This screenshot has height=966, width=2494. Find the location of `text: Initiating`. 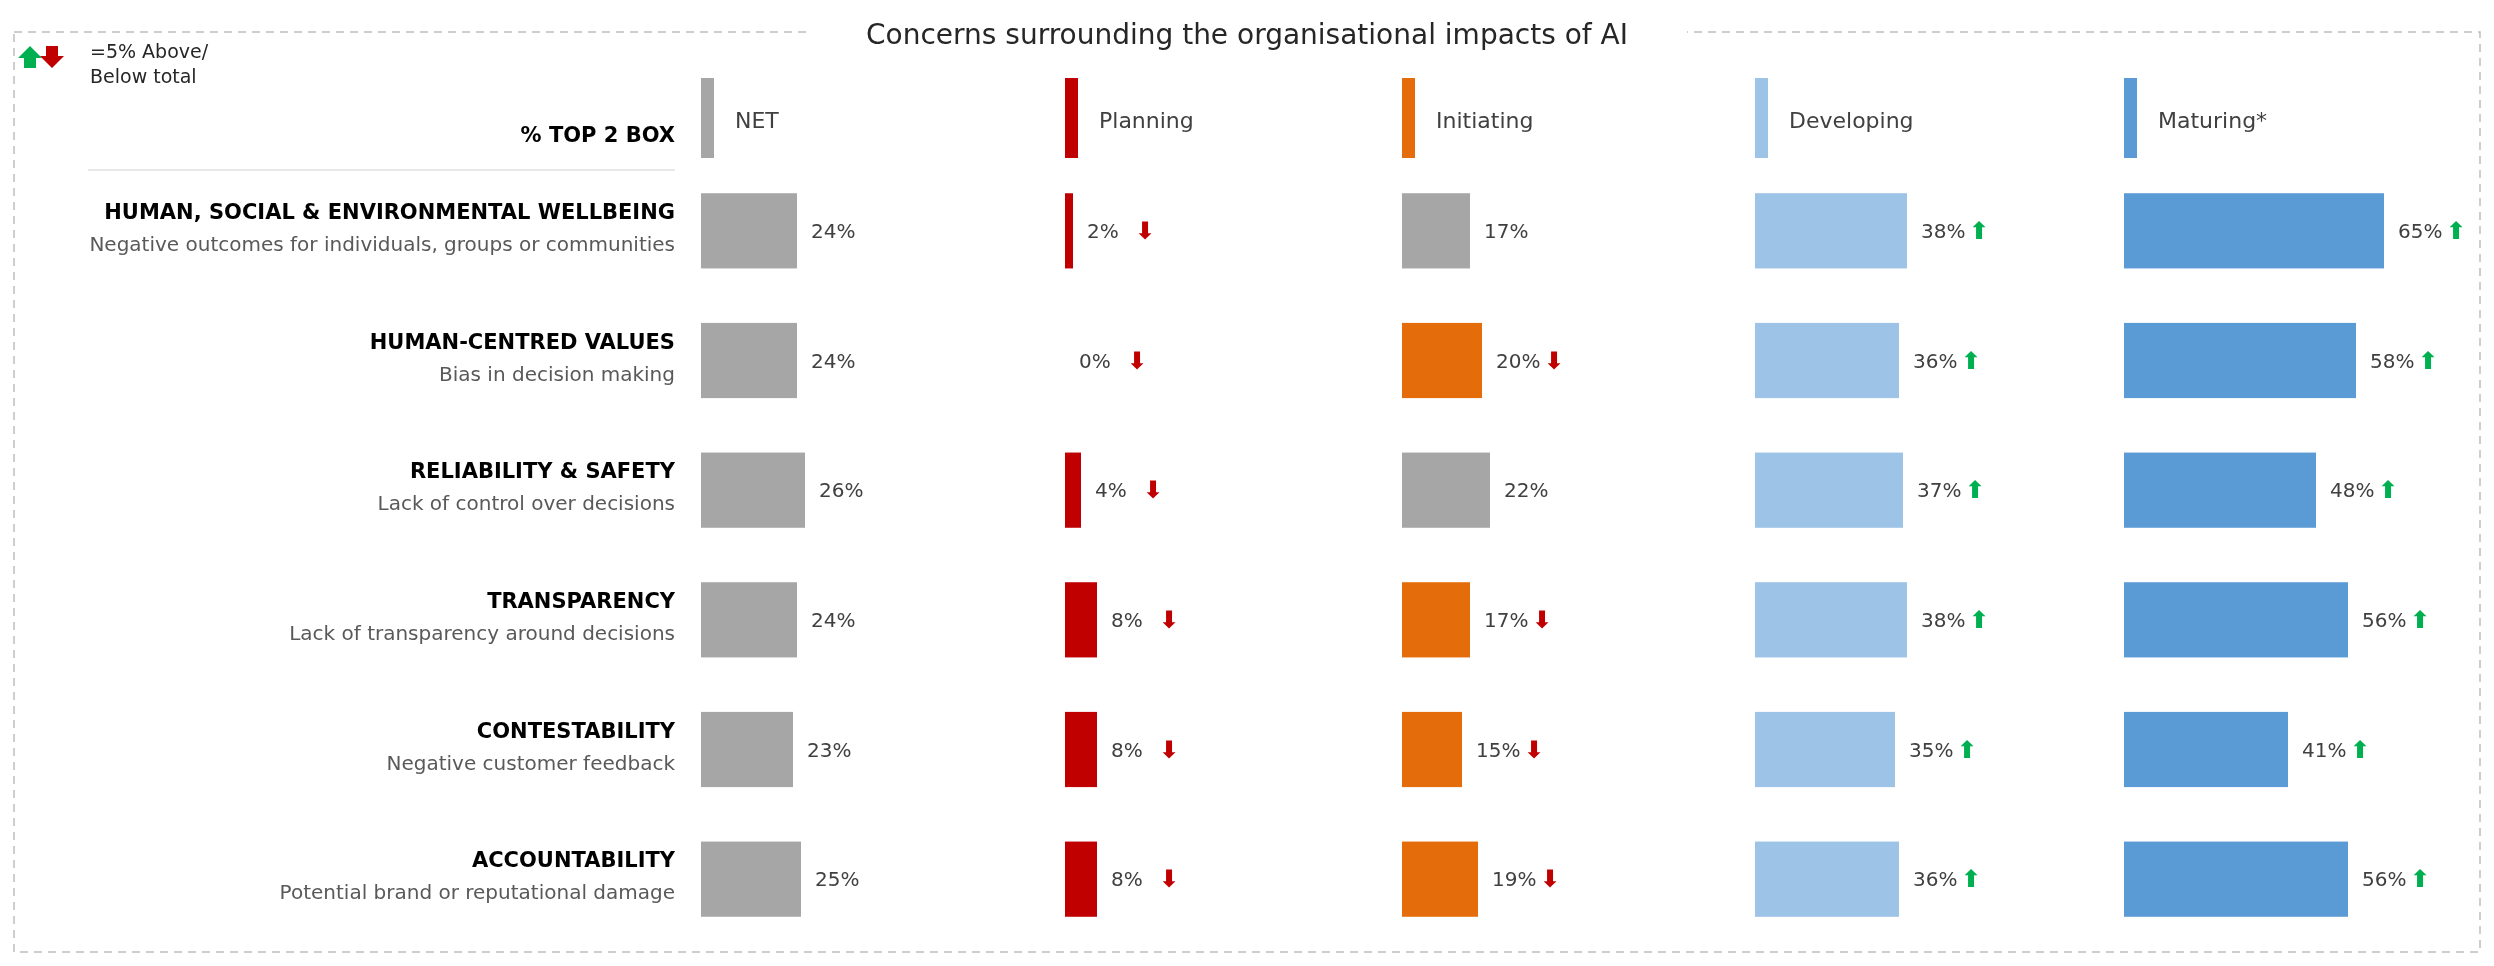

text: Initiating is located at coordinates (1485, 120).